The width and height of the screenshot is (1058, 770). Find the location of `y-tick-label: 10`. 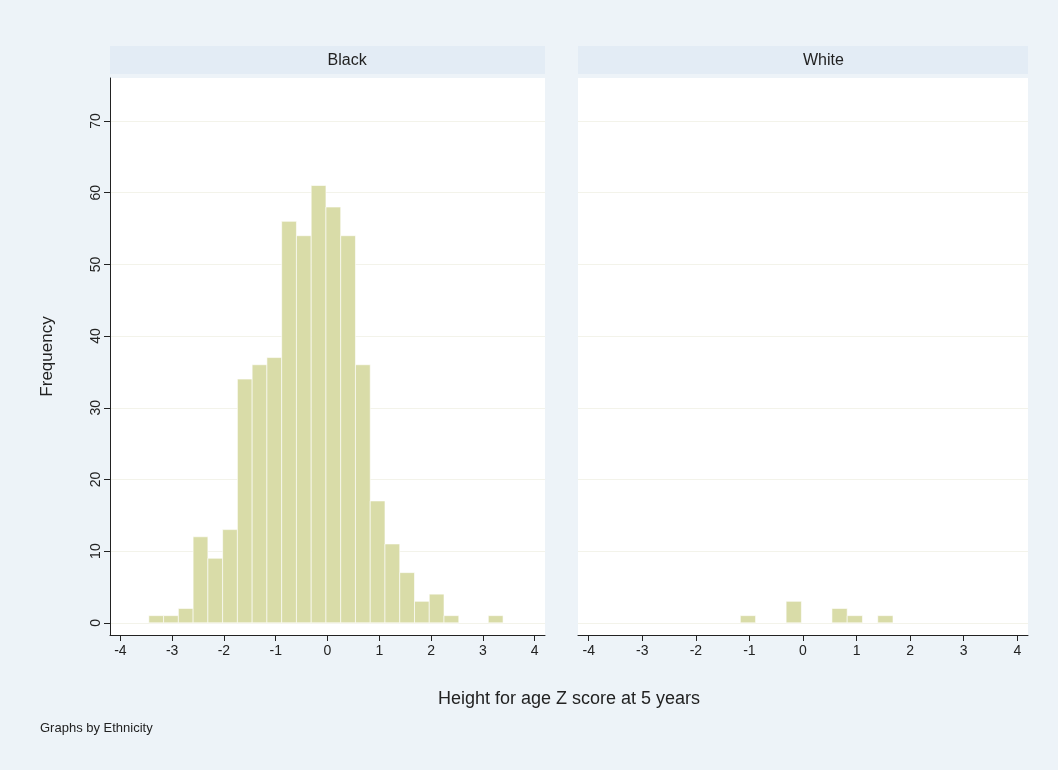

y-tick-label: 10 is located at coordinates (95, 551).